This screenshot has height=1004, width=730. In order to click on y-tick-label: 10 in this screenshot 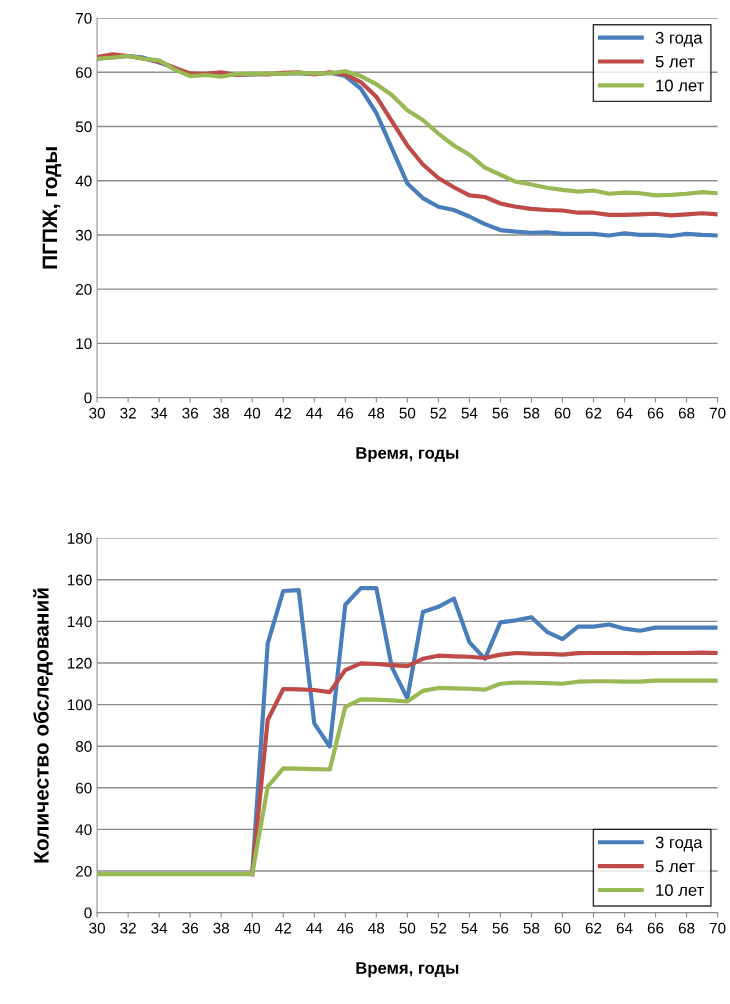, I will do `click(84, 344)`.